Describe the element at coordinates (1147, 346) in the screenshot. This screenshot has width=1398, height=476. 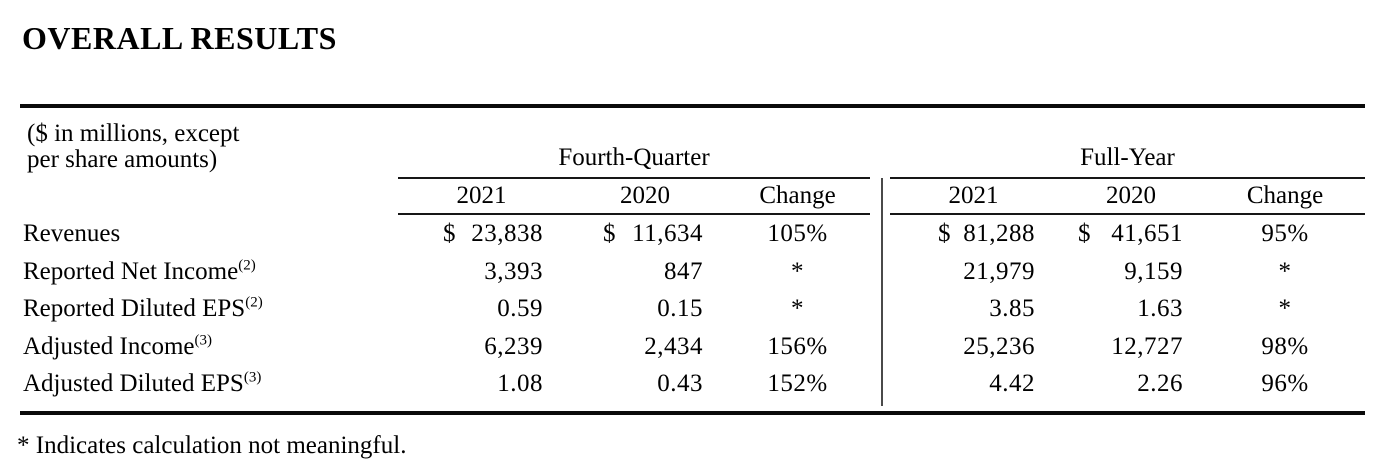
I see `fy-2020-value: 12,727` at that location.